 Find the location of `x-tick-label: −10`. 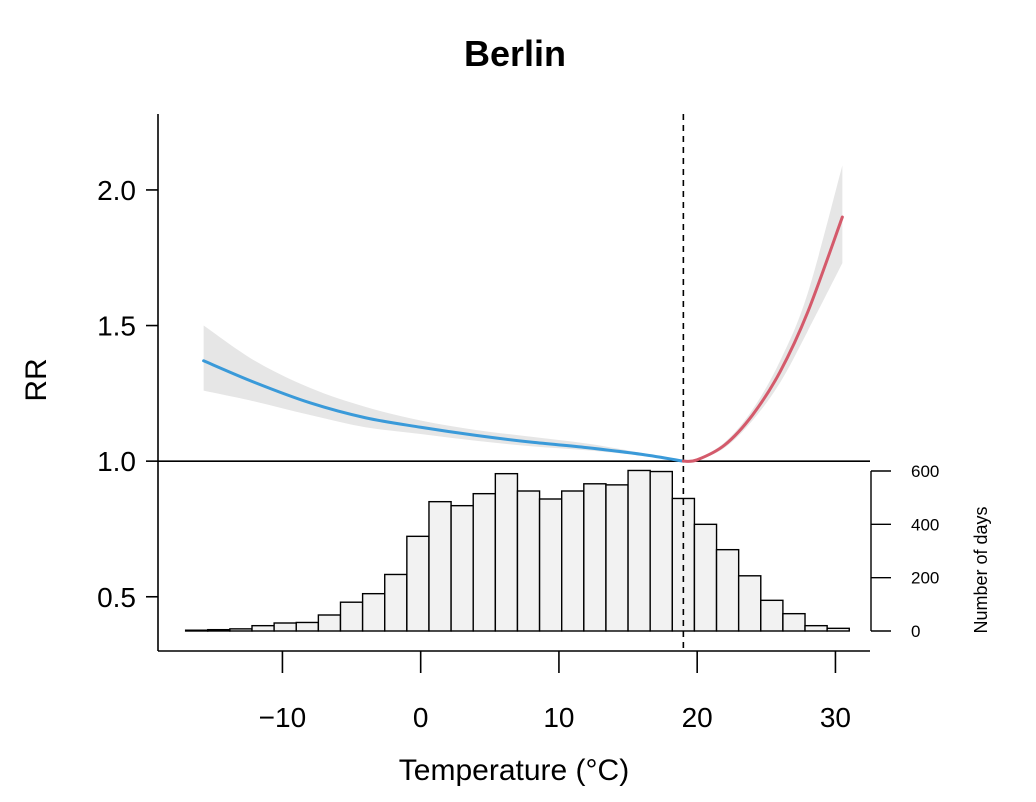

x-tick-label: −10 is located at coordinates (283, 717).